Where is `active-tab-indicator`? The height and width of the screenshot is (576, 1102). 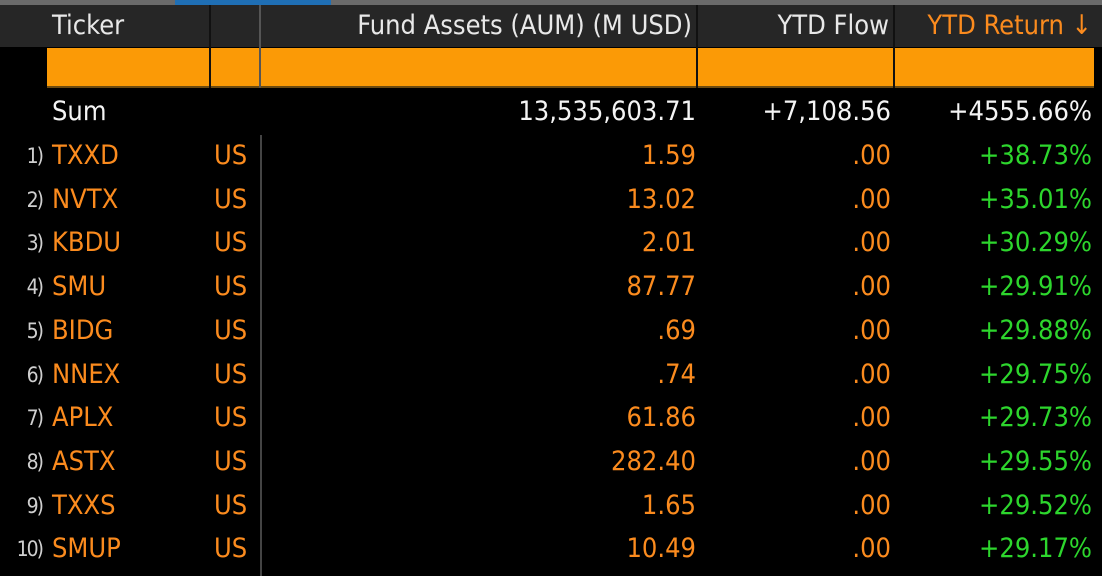 active-tab-indicator is located at coordinates (253, 2).